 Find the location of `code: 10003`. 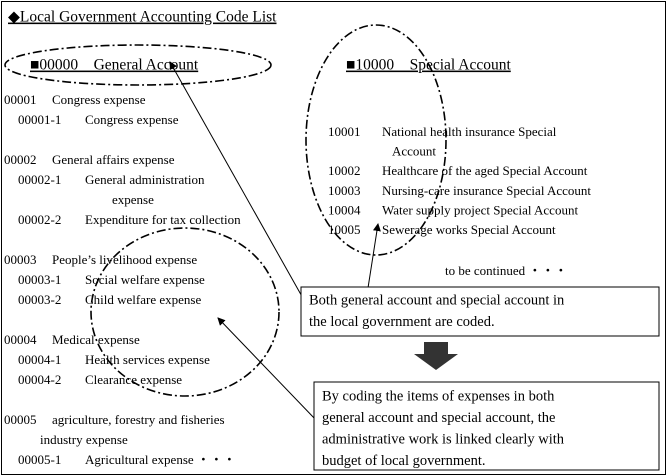

code: 10003 is located at coordinates (344, 190).